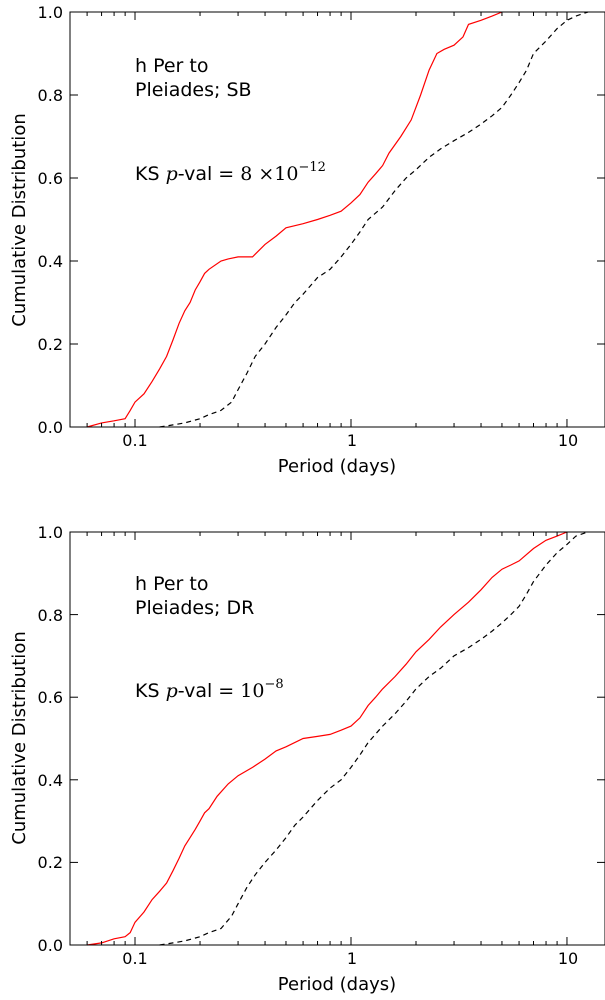 This screenshot has height=1000, width=605. Describe the element at coordinates (193, 90) in the screenshot. I see `annotation-line-2: Pleiades; SB` at that location.